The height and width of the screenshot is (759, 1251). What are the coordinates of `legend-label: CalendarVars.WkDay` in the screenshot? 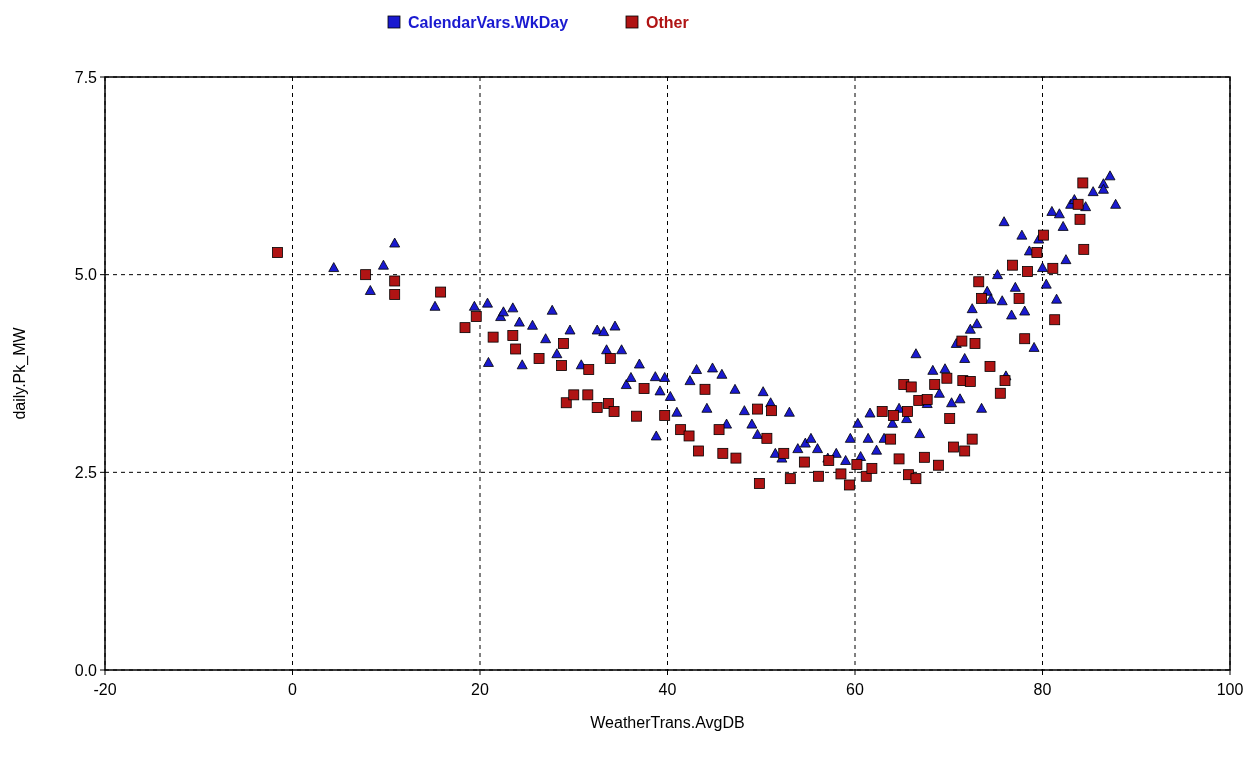 It's located at (488, 22).